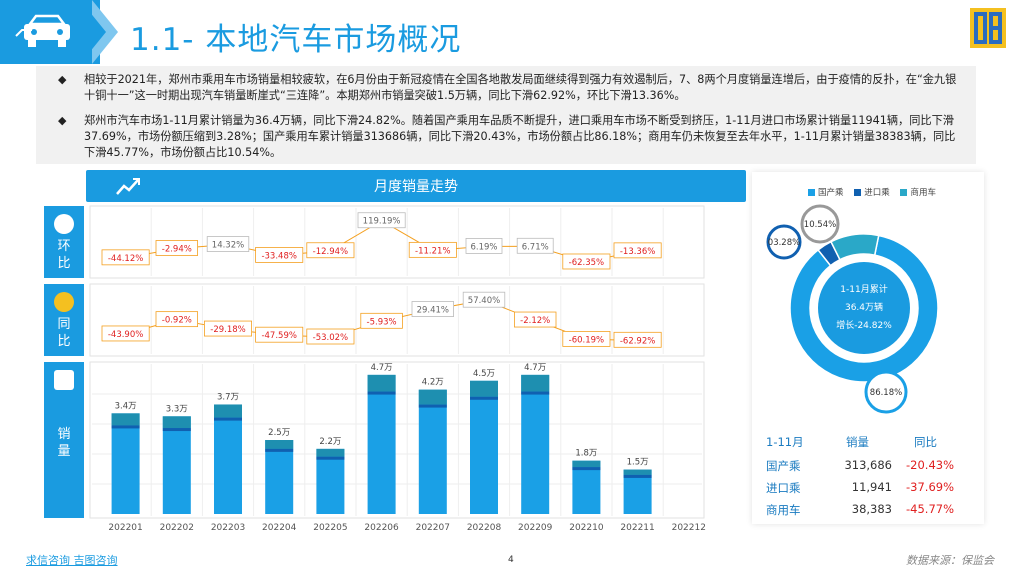 This screenshot has width=1024, height=576. Describe the element at coordinates (433, 383) in the screenshot. I see `bar-value-label: 4.2万` at that location.